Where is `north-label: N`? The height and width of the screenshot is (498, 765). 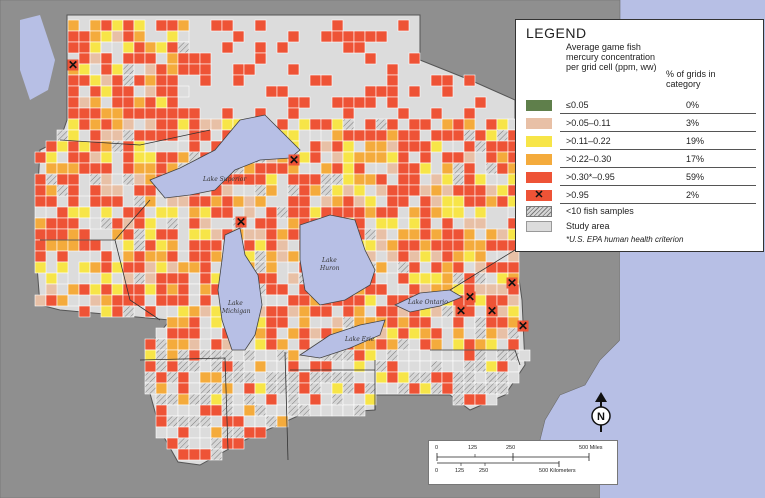 north-label: N is located at coordinates (601, 417).